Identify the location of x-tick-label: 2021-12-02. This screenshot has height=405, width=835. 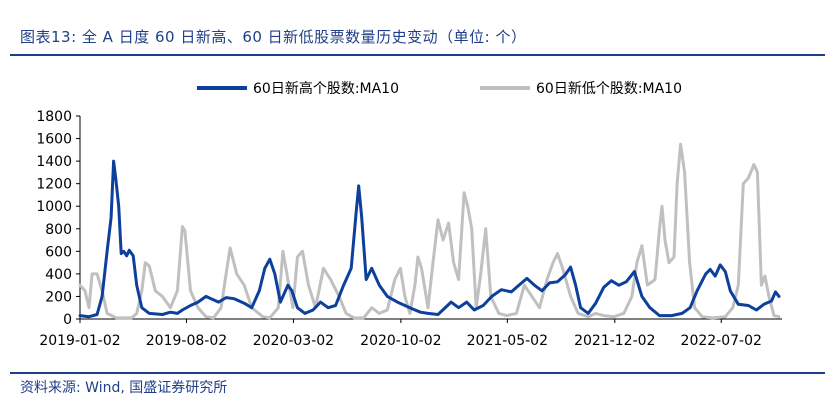
(614, 341).